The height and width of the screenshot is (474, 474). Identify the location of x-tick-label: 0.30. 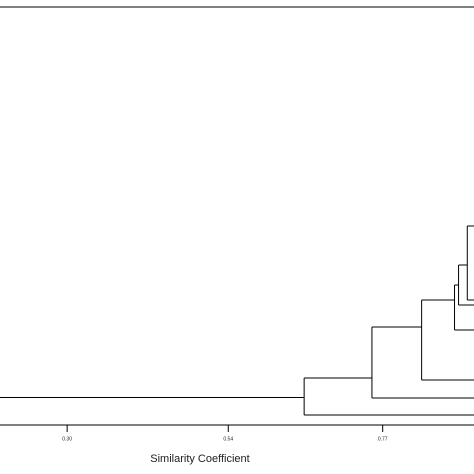
(67, 439).